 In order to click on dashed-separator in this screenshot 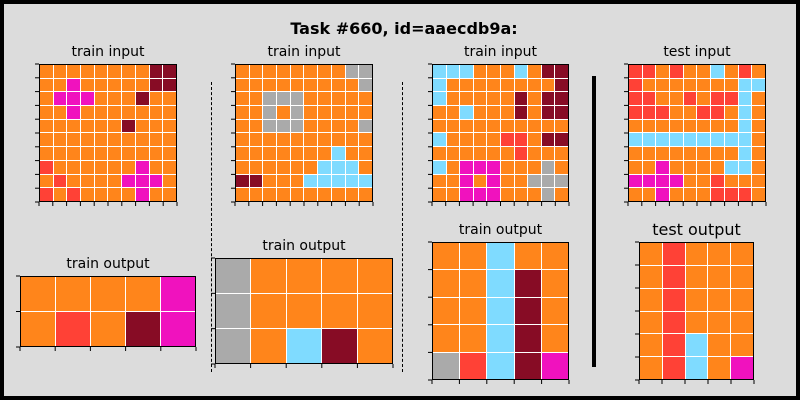, I will do `click(402, 227)`.